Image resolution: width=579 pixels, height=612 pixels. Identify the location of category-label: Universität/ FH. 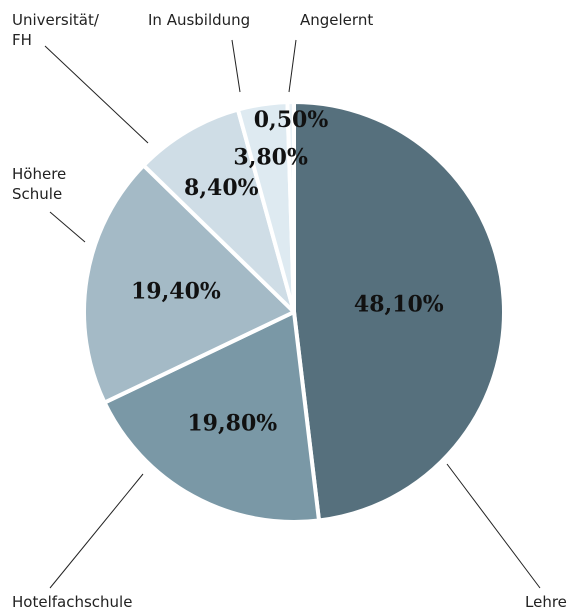
(55, 30).